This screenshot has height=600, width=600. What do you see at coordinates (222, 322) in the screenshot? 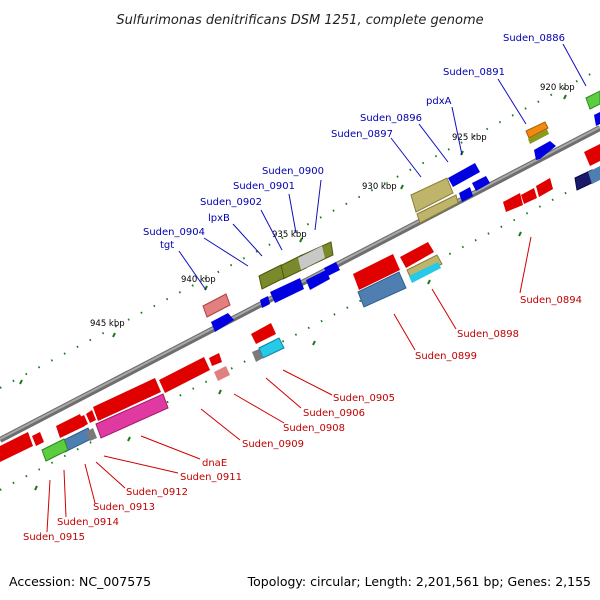
I see `gene-tgt` at bounding box center [222, 322].